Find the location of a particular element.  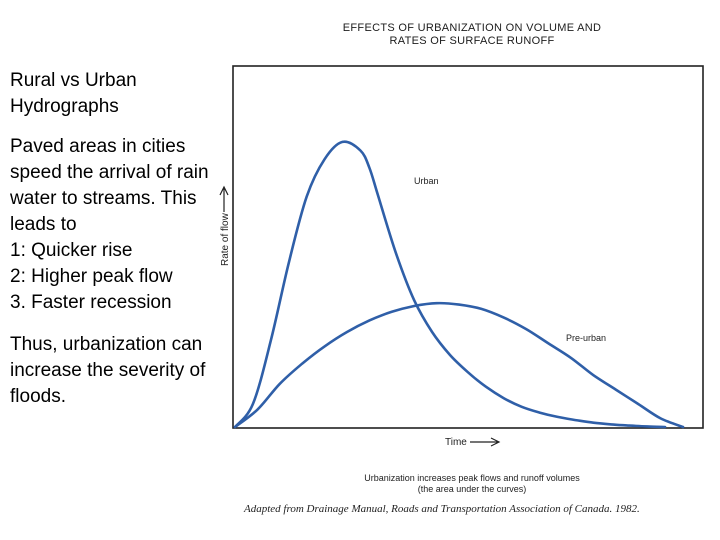

series-line-pre-urban is located at coordinates (459, 365).